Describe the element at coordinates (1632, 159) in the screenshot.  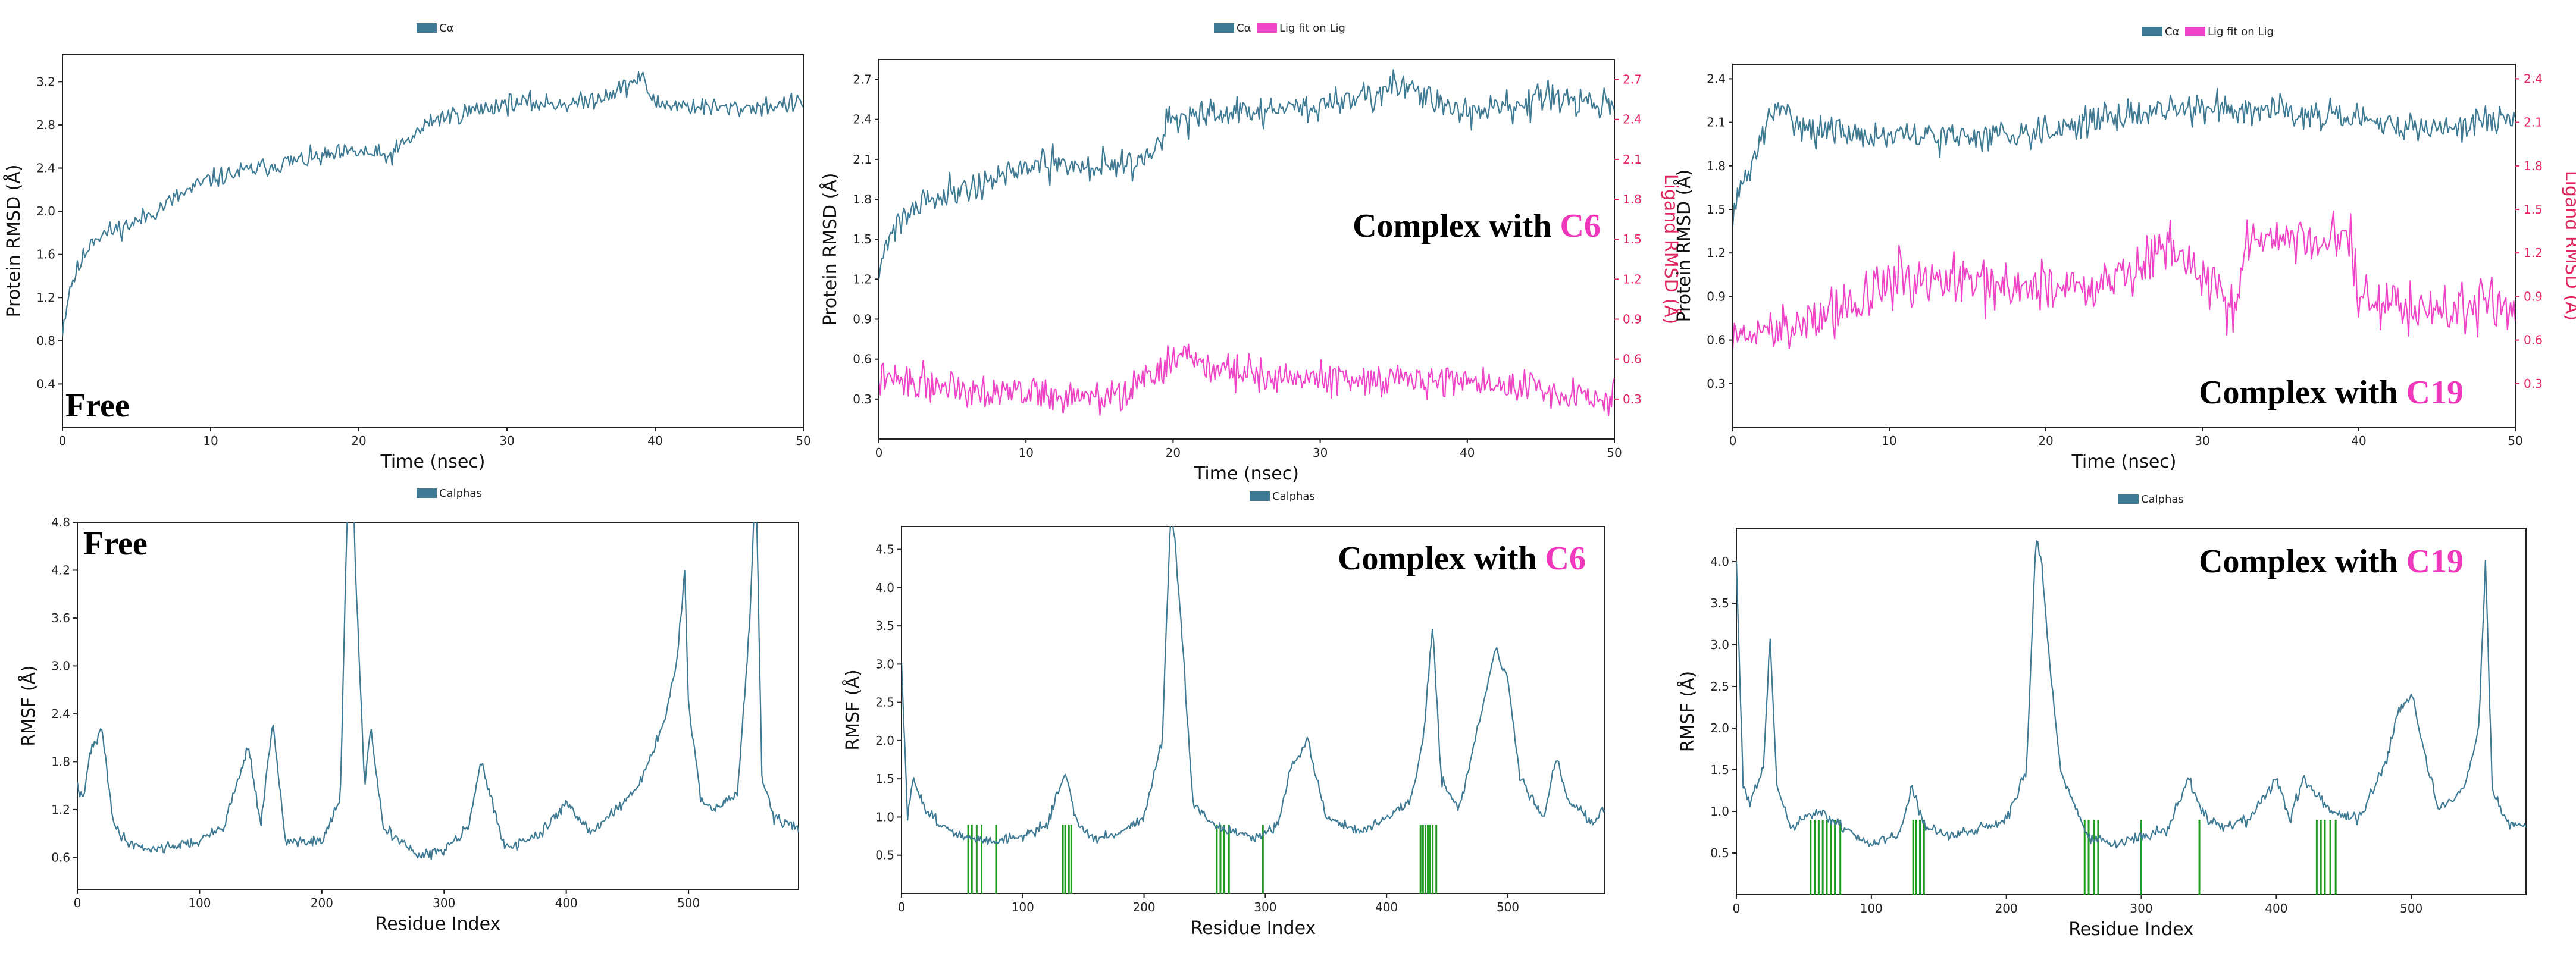
I see `y2-tick-label: 2.1` at that location.